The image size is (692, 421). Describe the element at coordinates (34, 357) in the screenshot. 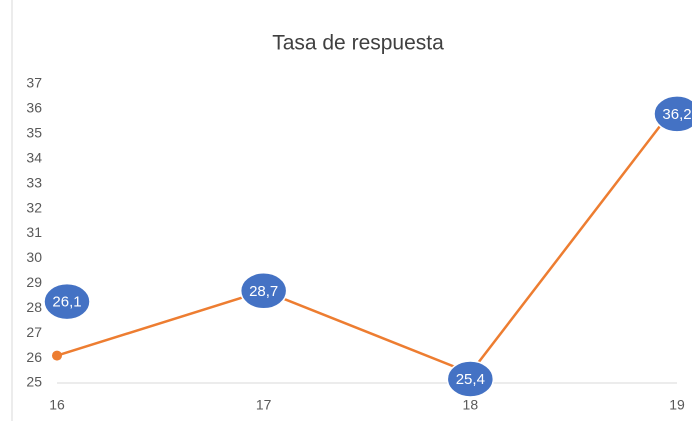

I see `y-tick-label: 26` at that location.